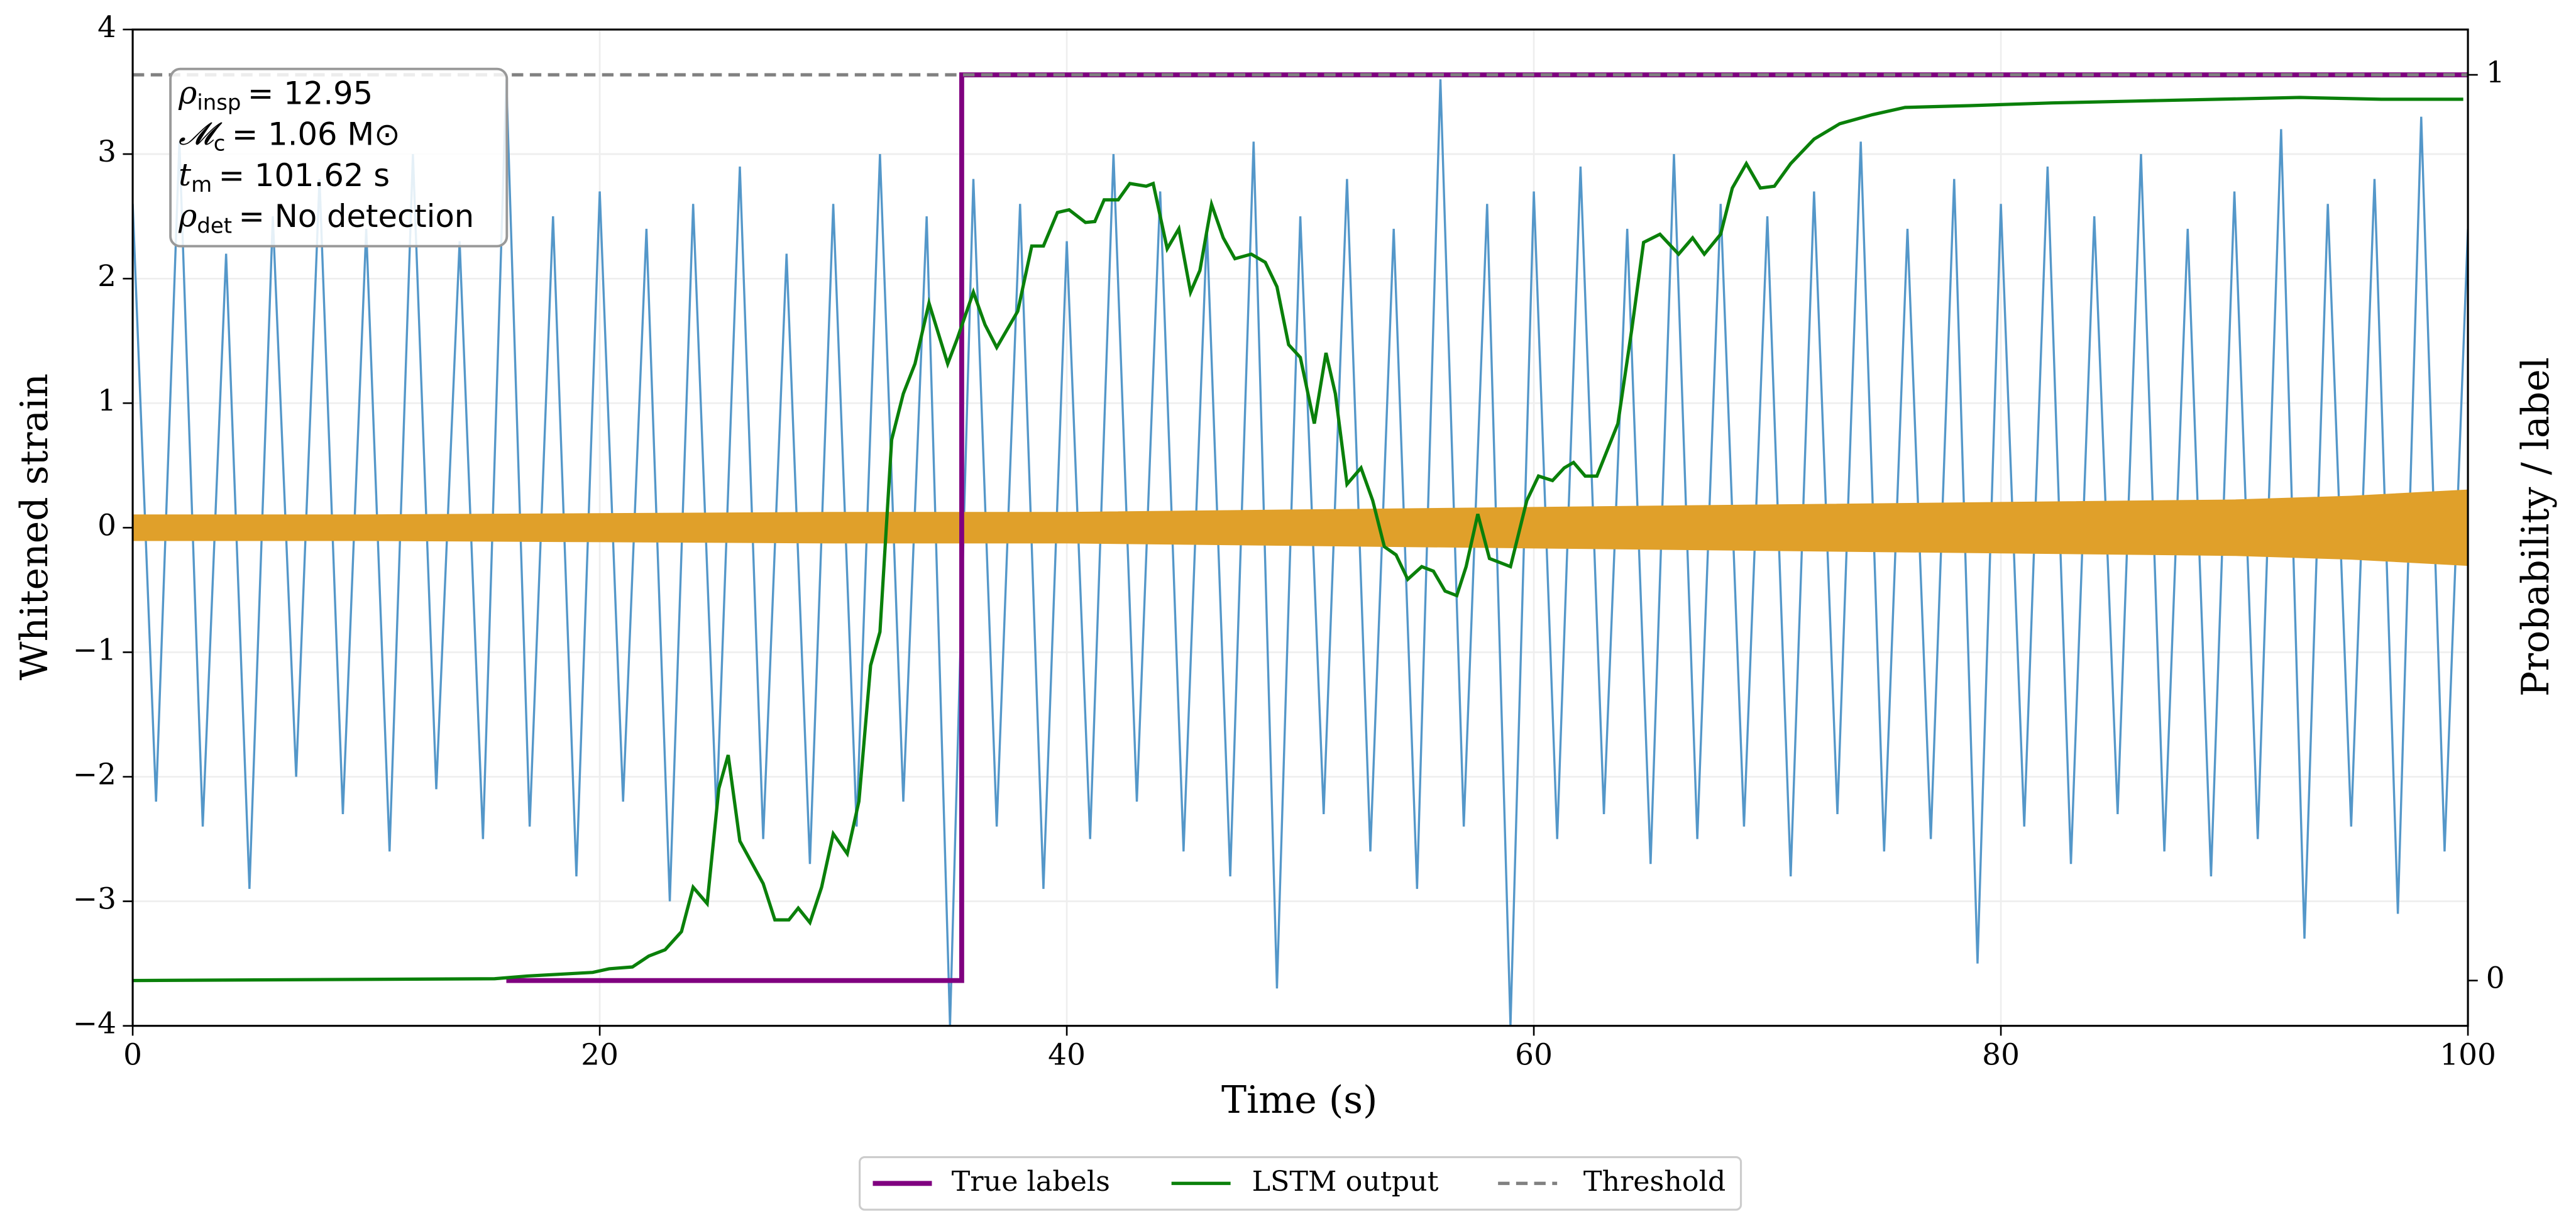 The width and height of the screenshot is (2576, 1231). Describe the element at coordinates (214, 226) in the screenshot. I see `annotation-subscript: det` at that location.